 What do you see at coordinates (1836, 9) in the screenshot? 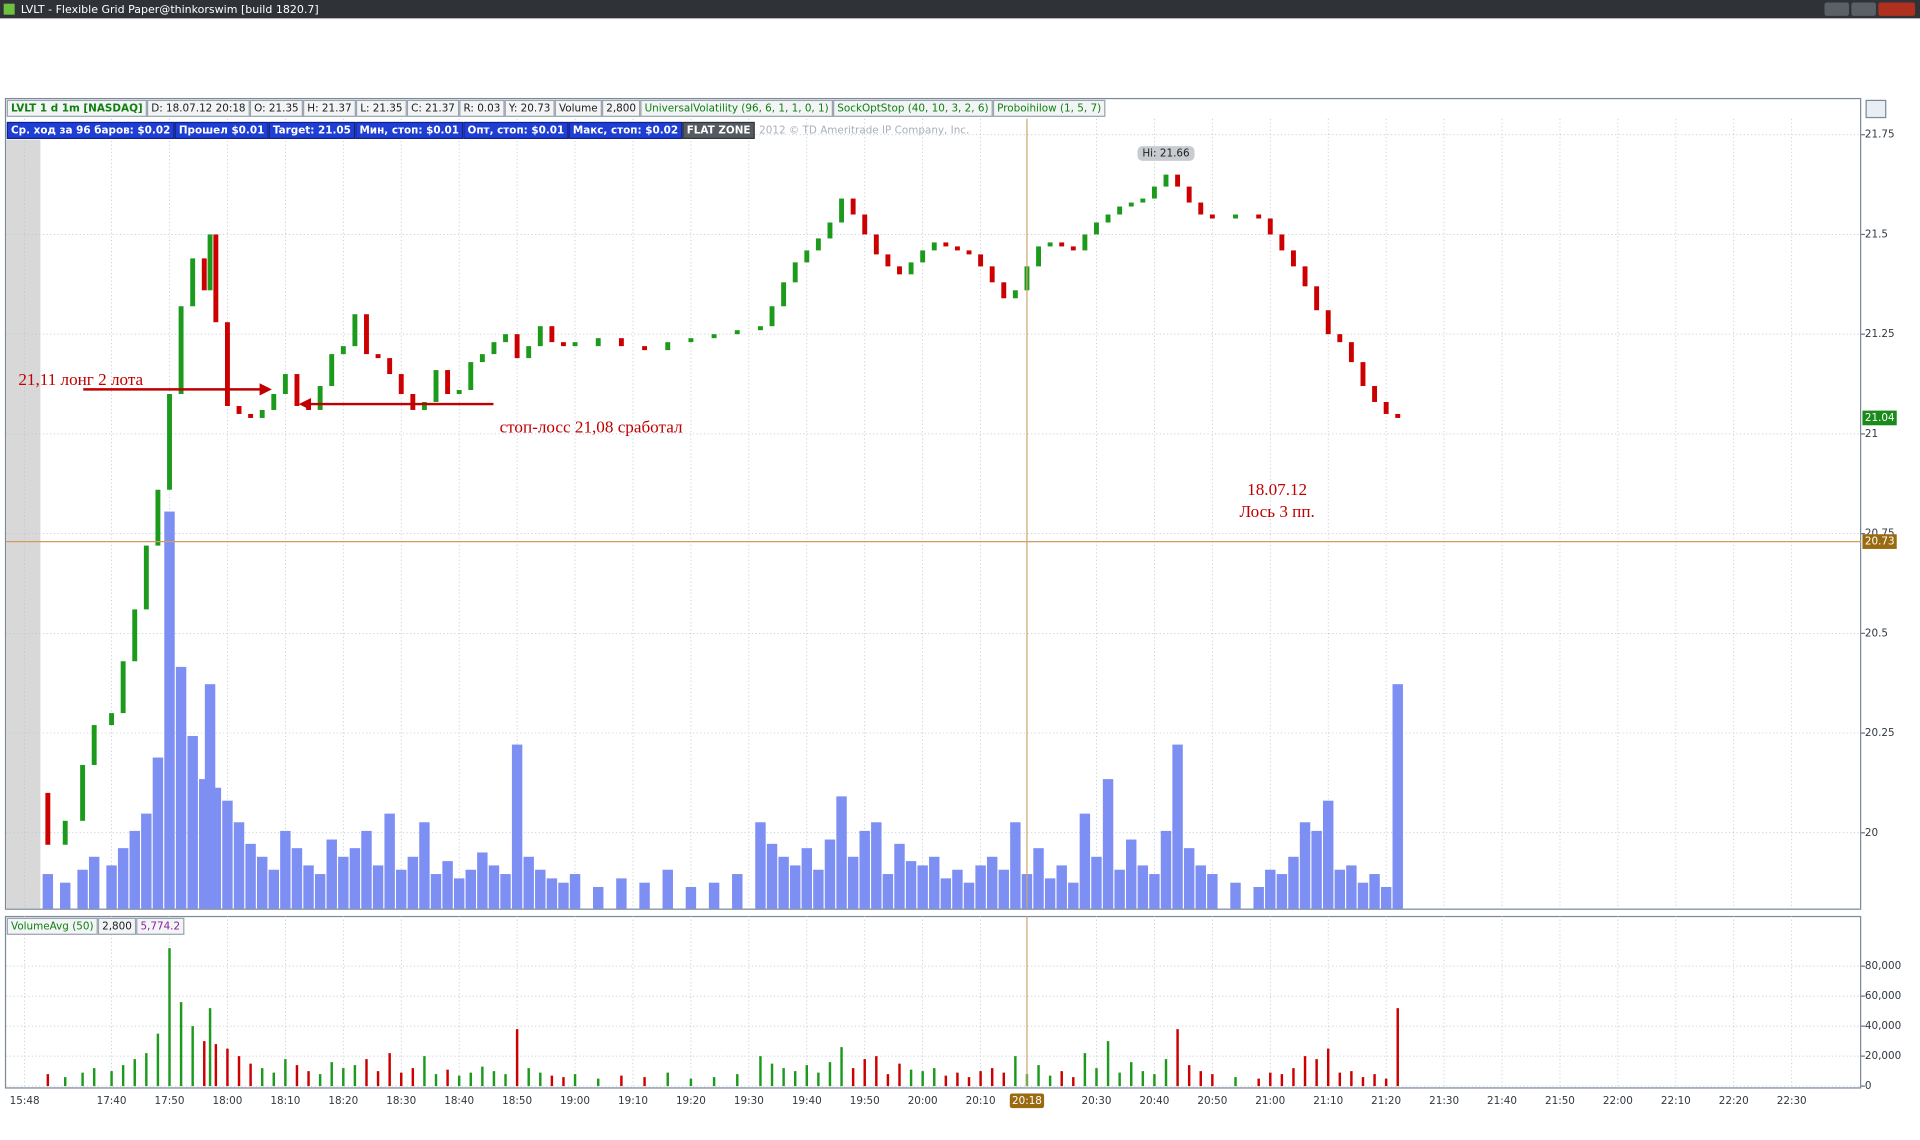
I see `minimize-button` at bounding box center [1836, 9].